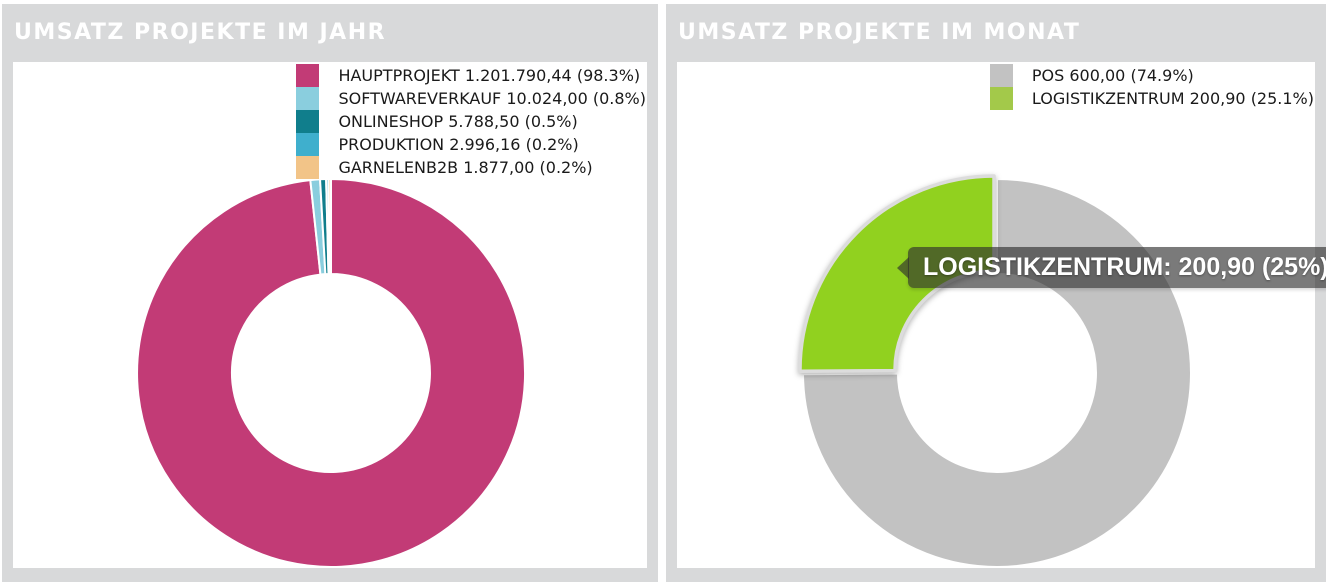 Image resolution: width=1326 pixels, height=582 pixels. What do you see at coordinates (489, 75) in the screenshot?
I see `legend-label: HAUPTPROJEKT 1.201.790,44 (98.3%)` at bounding box center [489, 75].